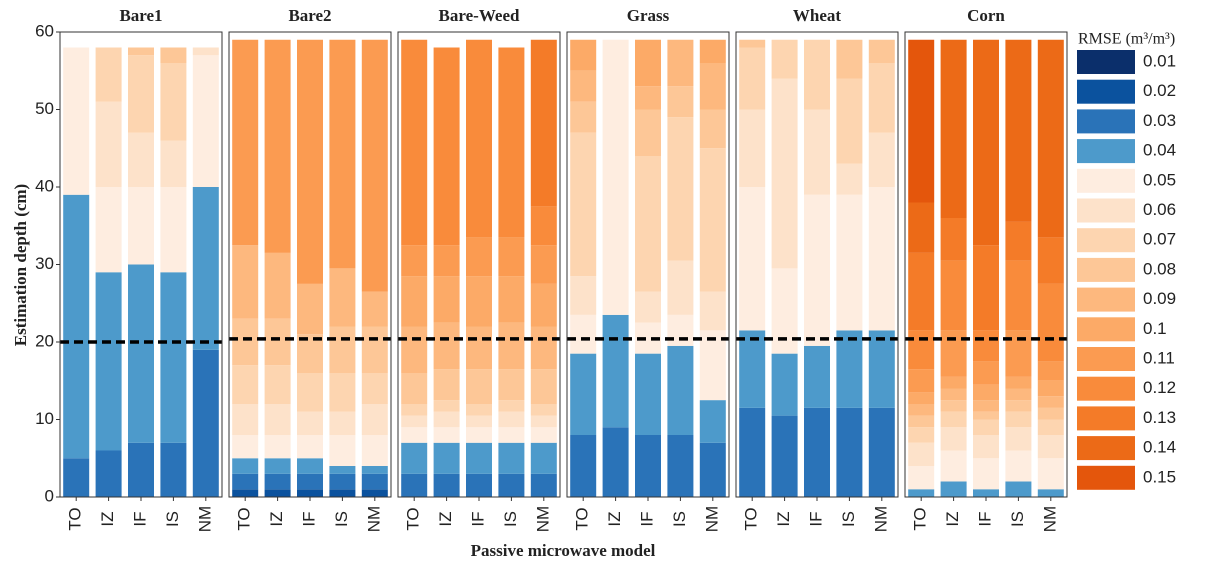 This screenshot has height=566, width=1222. What do you see at coordinates (648, 15) in the screenshot?
I see `facet-title: Grass` at bounding box center [648, 15].